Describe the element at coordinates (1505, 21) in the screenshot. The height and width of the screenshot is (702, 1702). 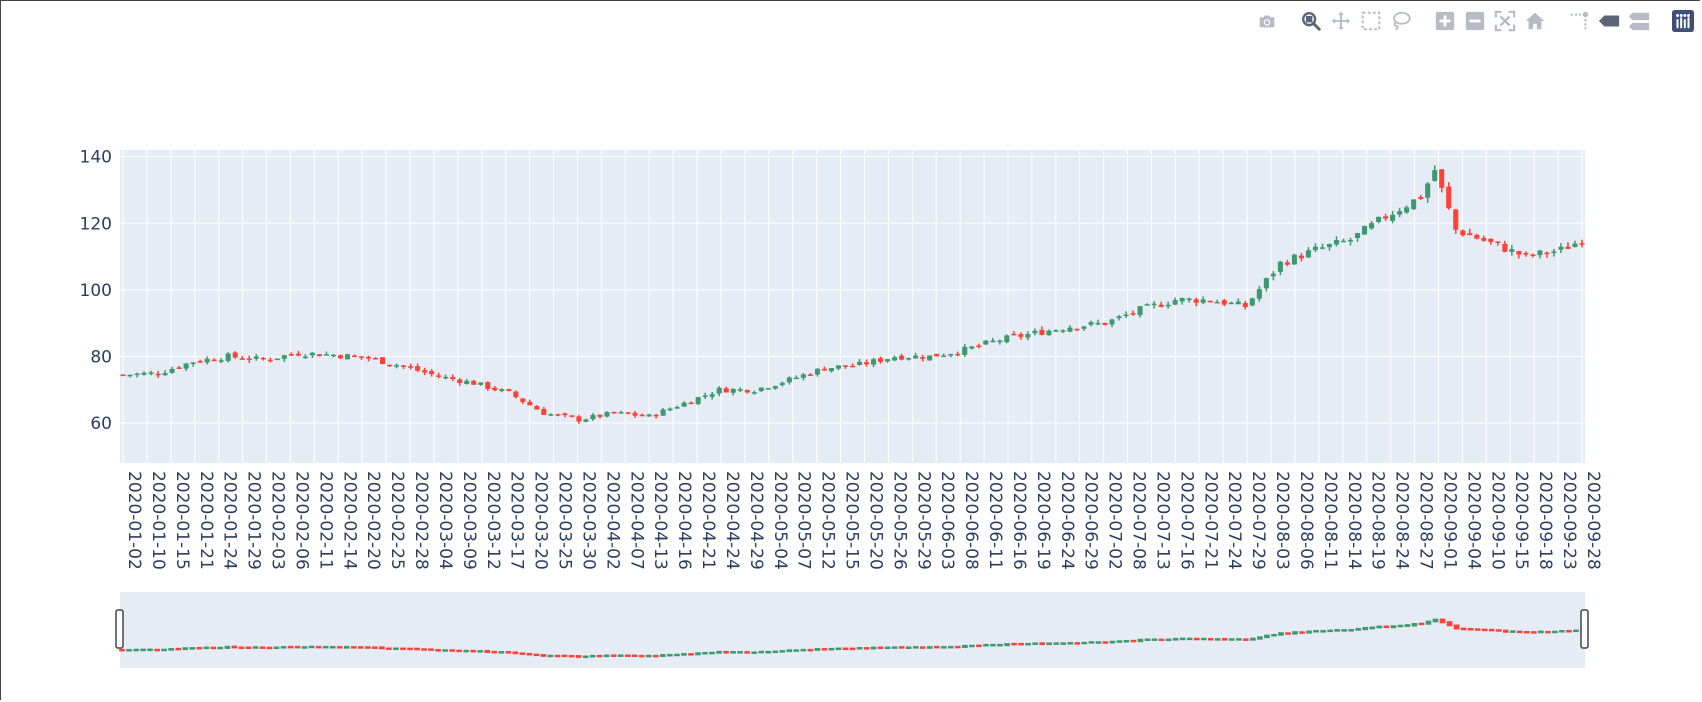
I see `autoscale-icon` at that location.